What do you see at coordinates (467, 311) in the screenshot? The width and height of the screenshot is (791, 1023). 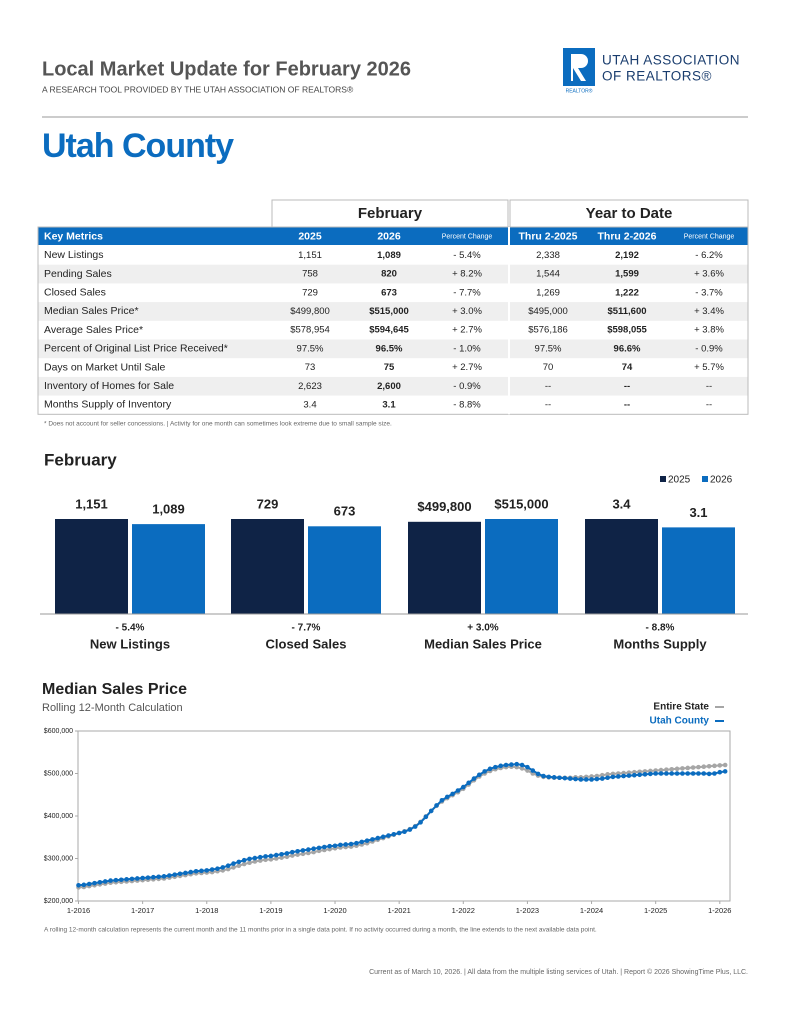 I see `table-cell: + 3.0%` at bounding box center [467, 311].